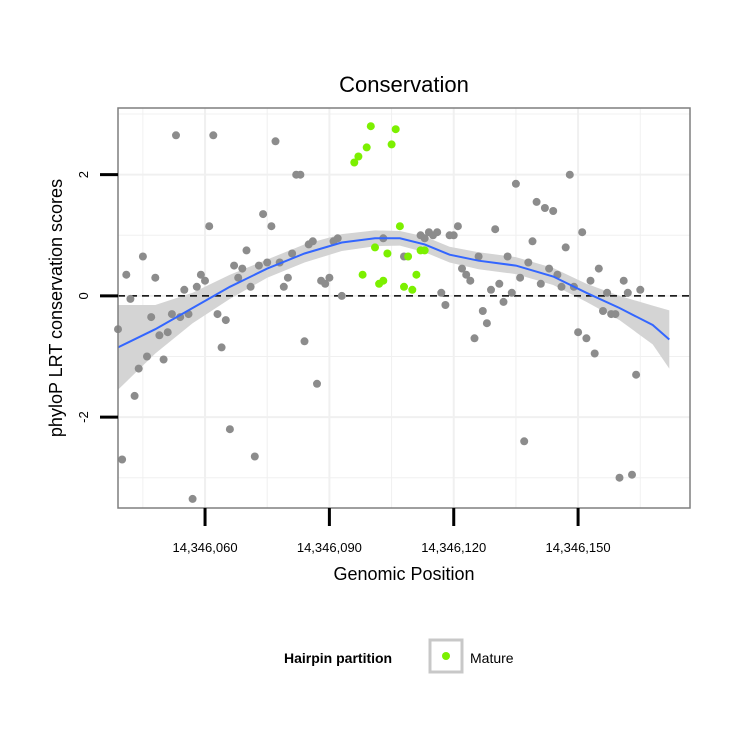 This screenshot has height=750, width=750. What do you see at coordinates (453, 547) in the screenshot?
I see `x-tick-label: 14,346,120` at bounding box center [453, 547].